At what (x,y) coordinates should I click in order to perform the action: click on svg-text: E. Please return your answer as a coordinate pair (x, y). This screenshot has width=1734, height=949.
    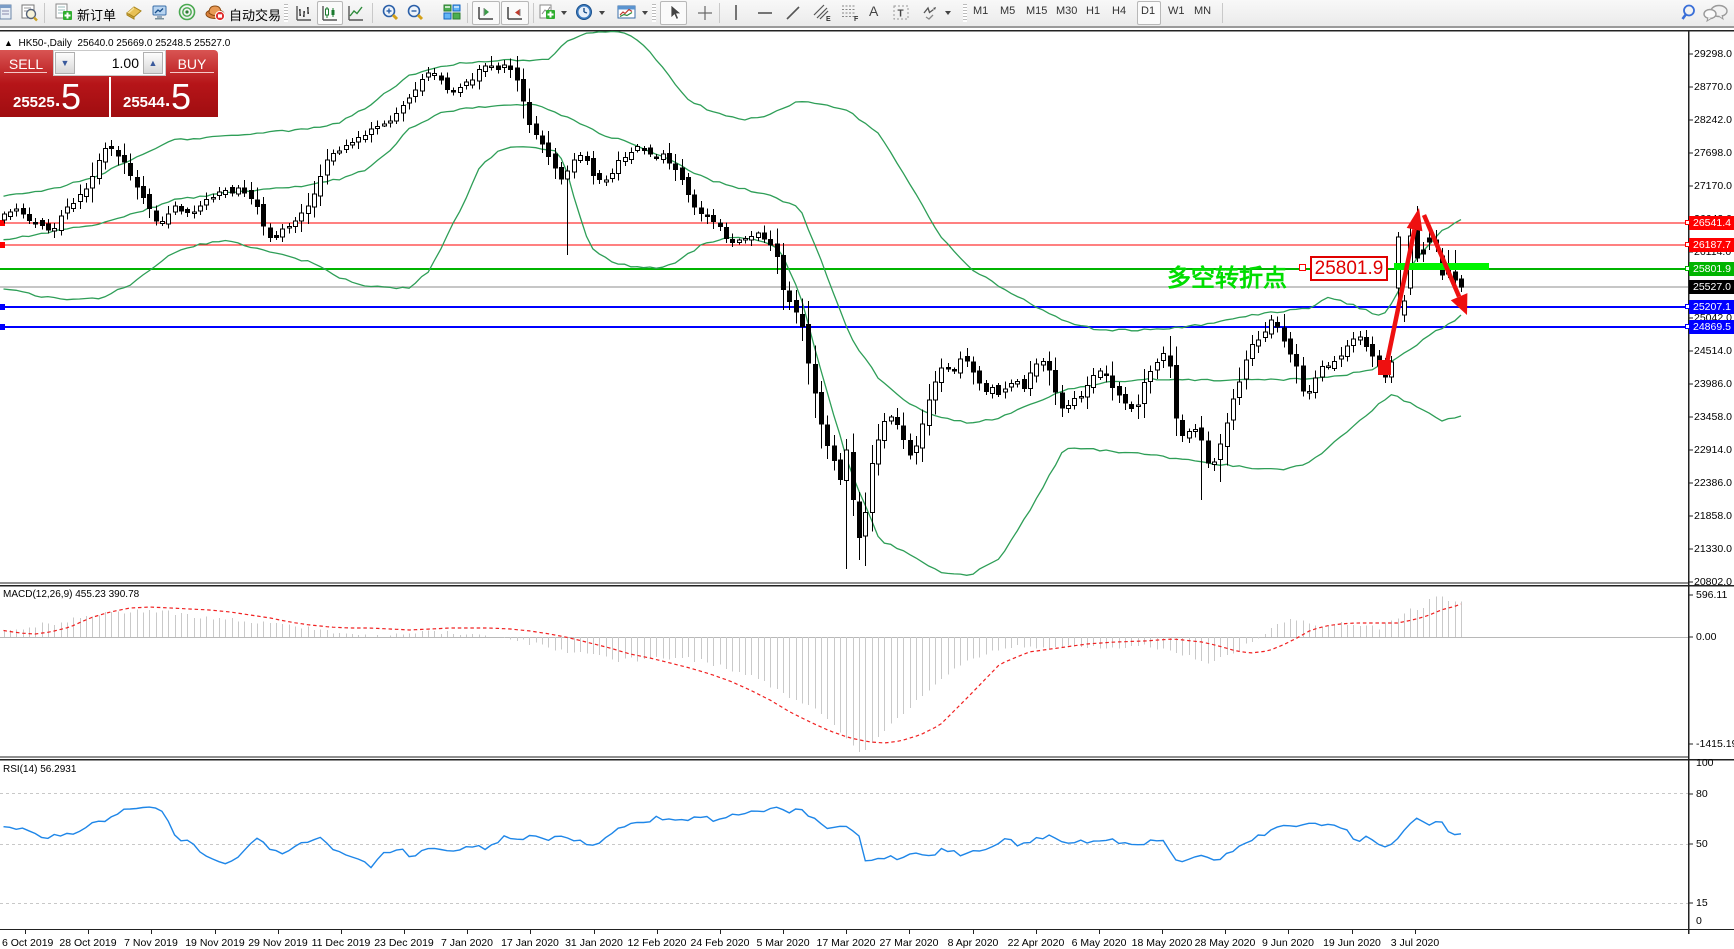
    Looking at the image, I should click on (828, 19).